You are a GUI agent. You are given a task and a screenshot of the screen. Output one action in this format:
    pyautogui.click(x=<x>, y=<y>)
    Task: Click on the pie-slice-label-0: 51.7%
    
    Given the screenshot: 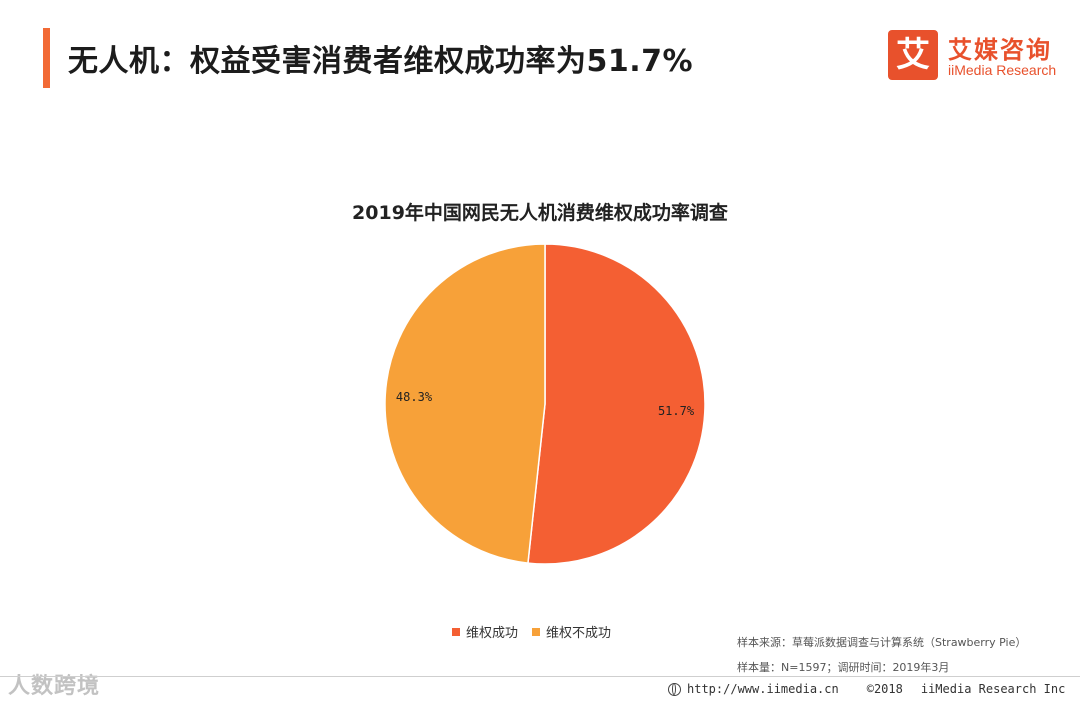 What is the action you would take?
    pyautogui.click(x=676, y=411)
    